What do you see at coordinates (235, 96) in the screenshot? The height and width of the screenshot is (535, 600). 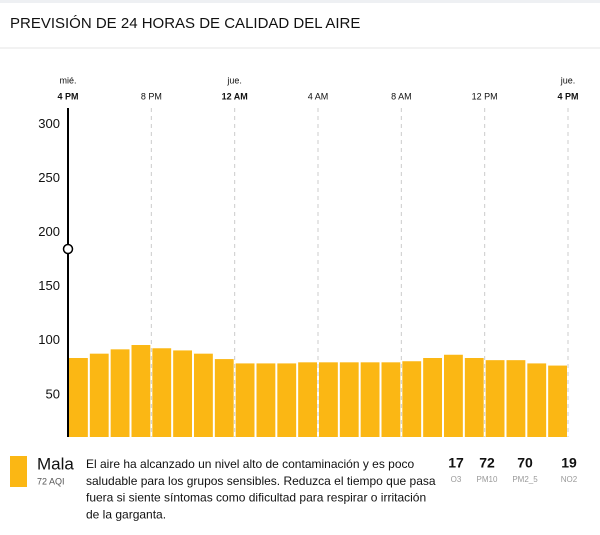 I see `x-tick-label: 12 AM` at bounding box center [235, 96].